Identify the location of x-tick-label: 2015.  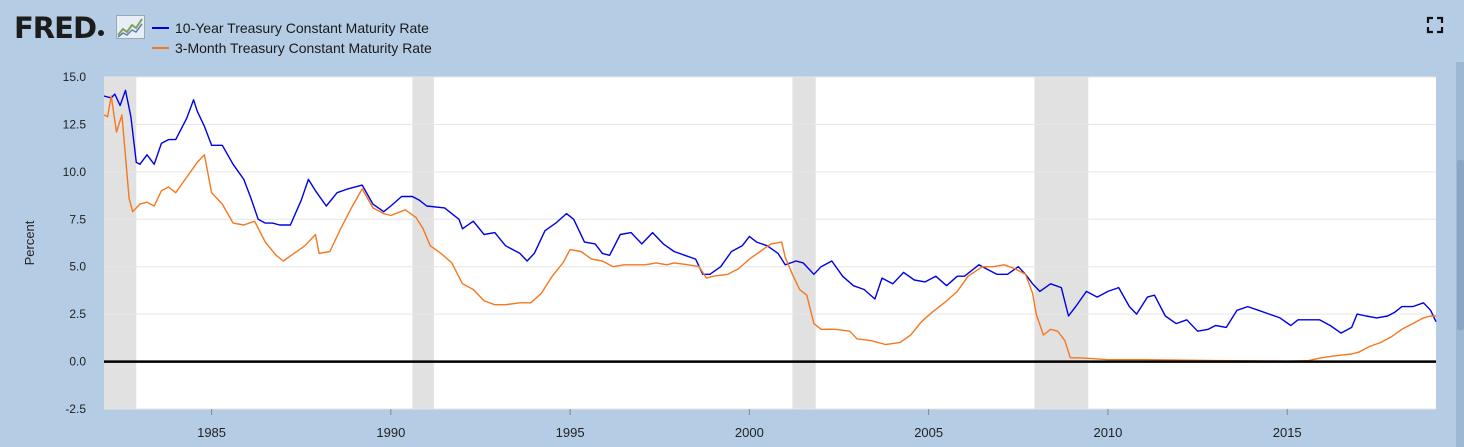
(1287, 432).